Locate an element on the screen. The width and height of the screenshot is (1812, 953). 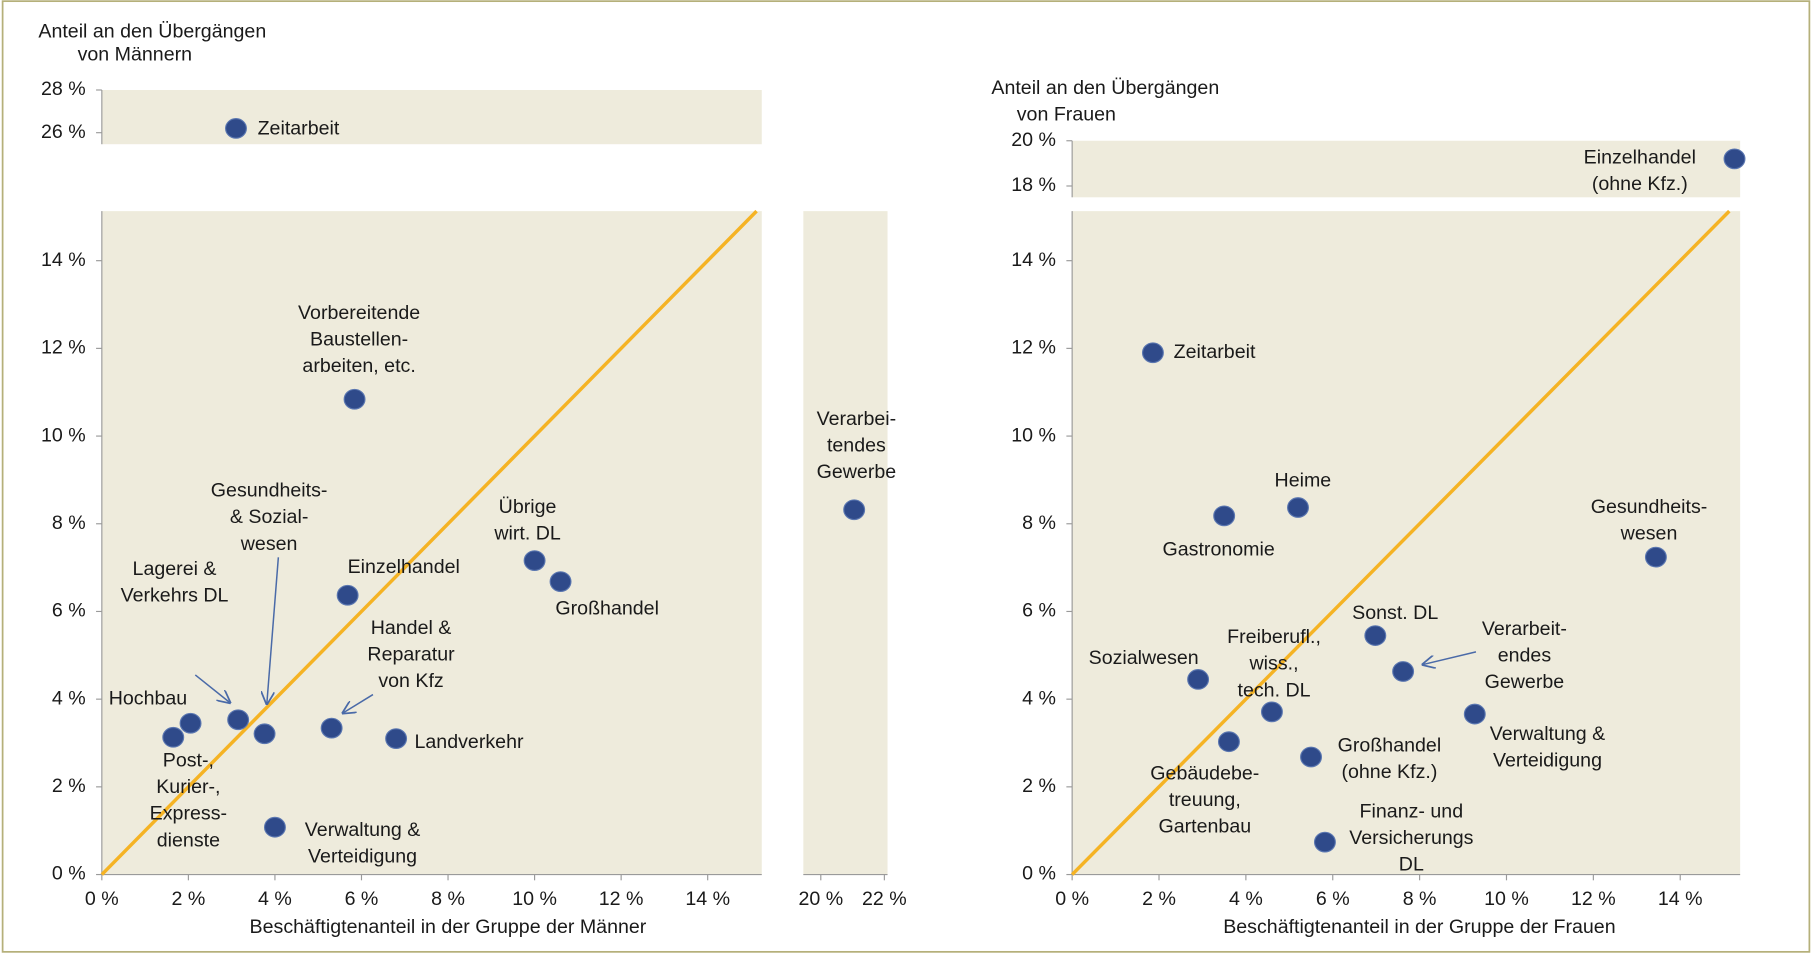
y-tick-label: 28 % is located at coordinates (63, 89).